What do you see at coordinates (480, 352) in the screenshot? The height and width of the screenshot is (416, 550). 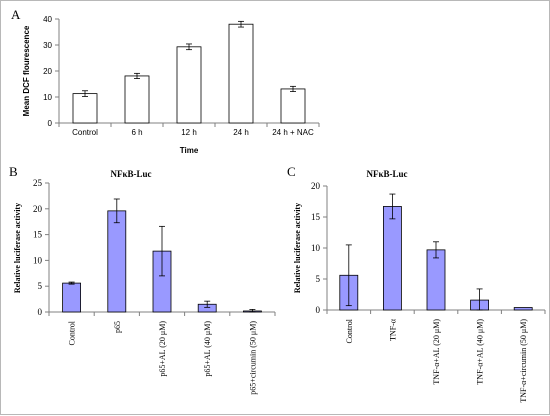 I see `x-category-label: TNF-α+AL (40 μM)` at bounding box center [480, 352].